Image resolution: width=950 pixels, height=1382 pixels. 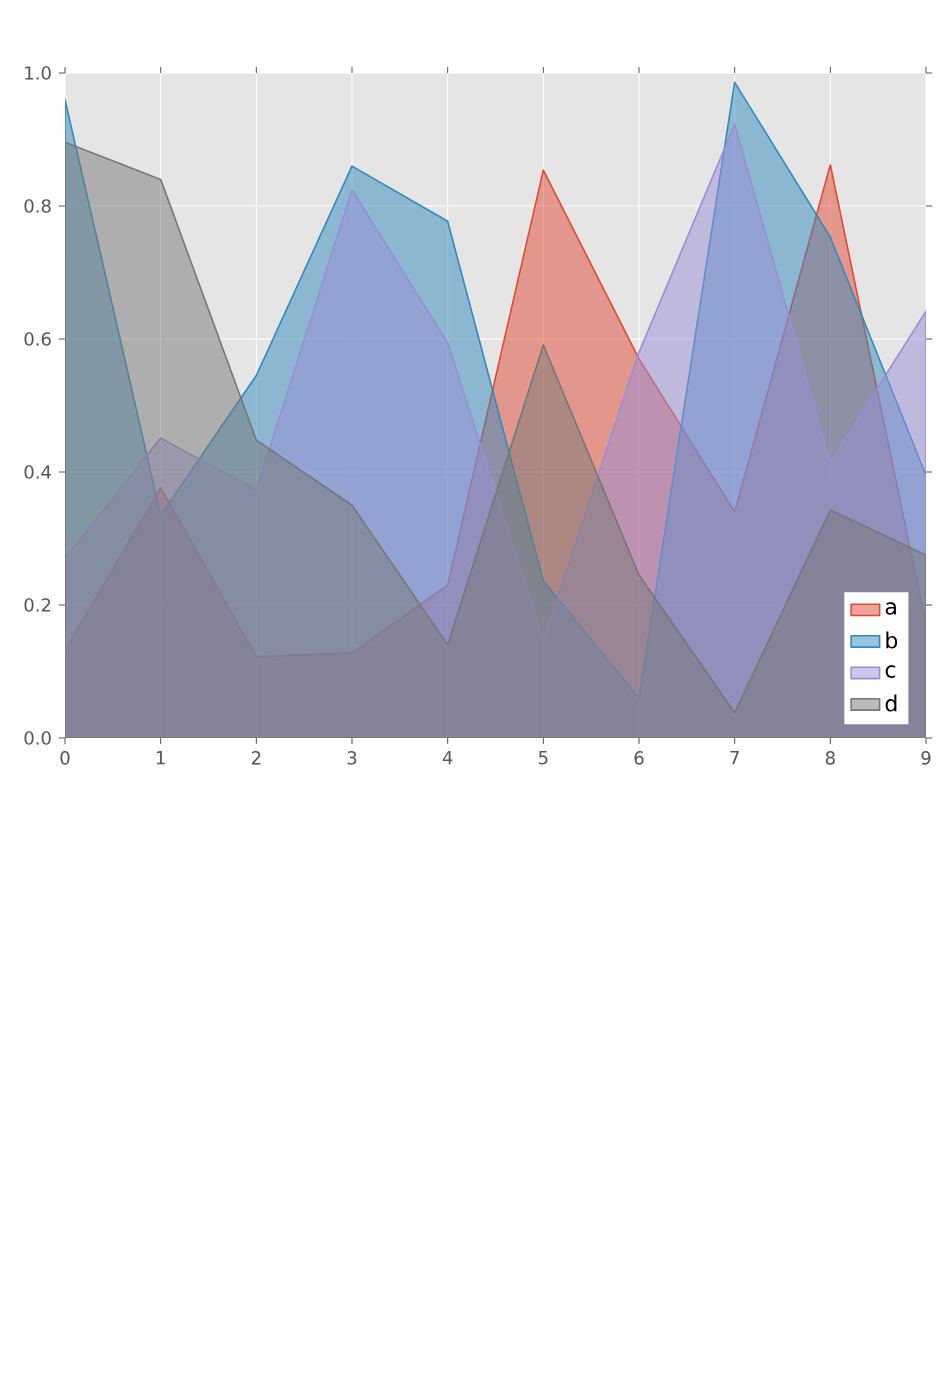 What do you see at coordinates (639, 758) in the screenshot?
I see `x-tick-label: 6` at bounding box center [639, 758].